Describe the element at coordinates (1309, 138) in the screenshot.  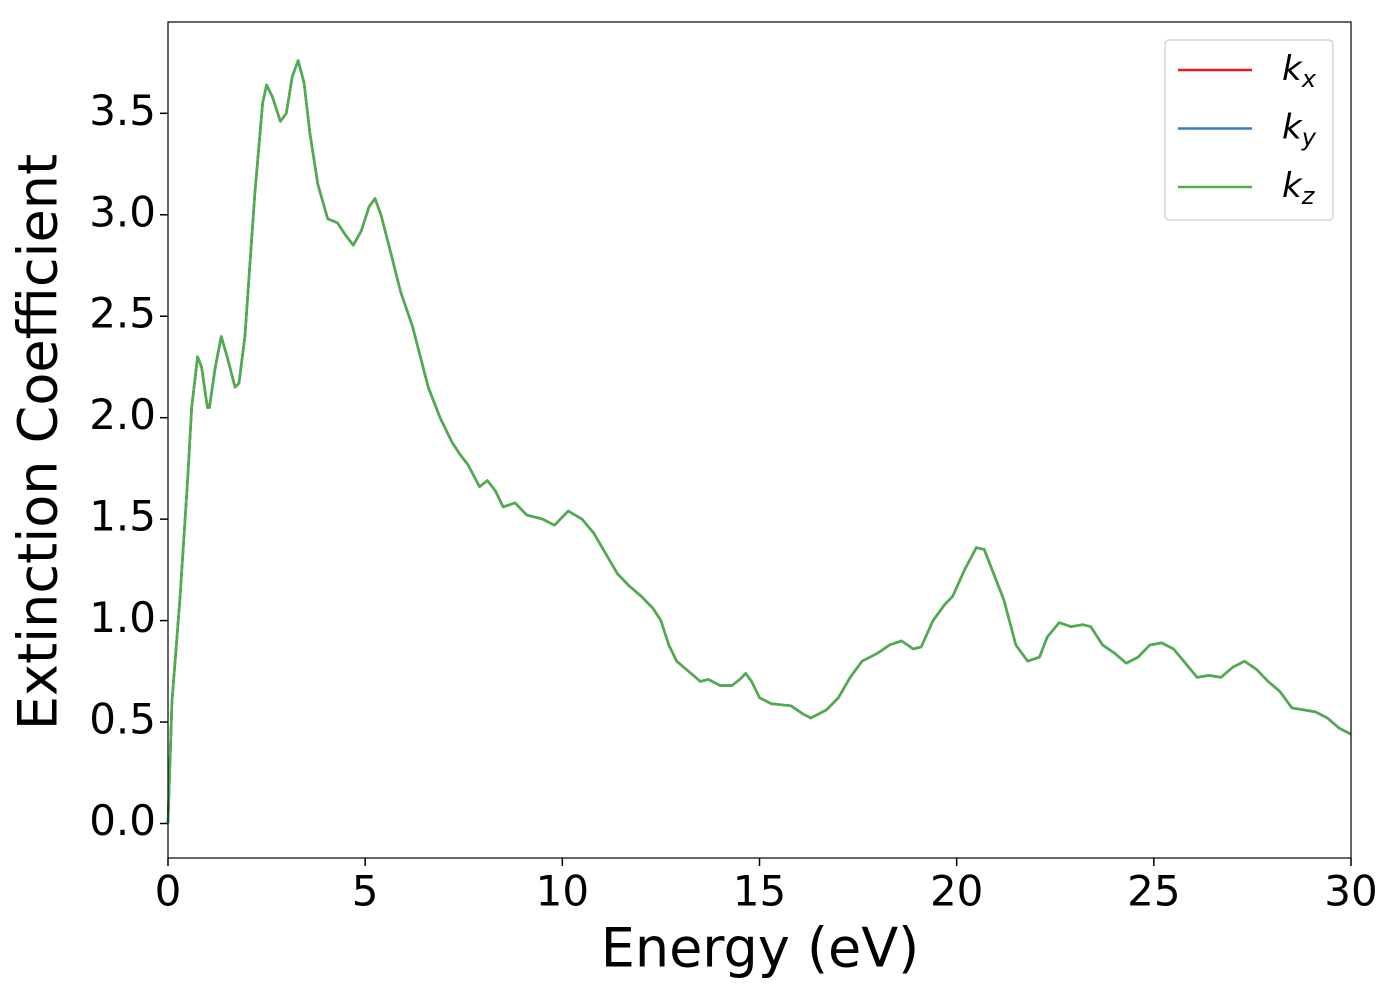
I see `legend-subscript: y` at that location.